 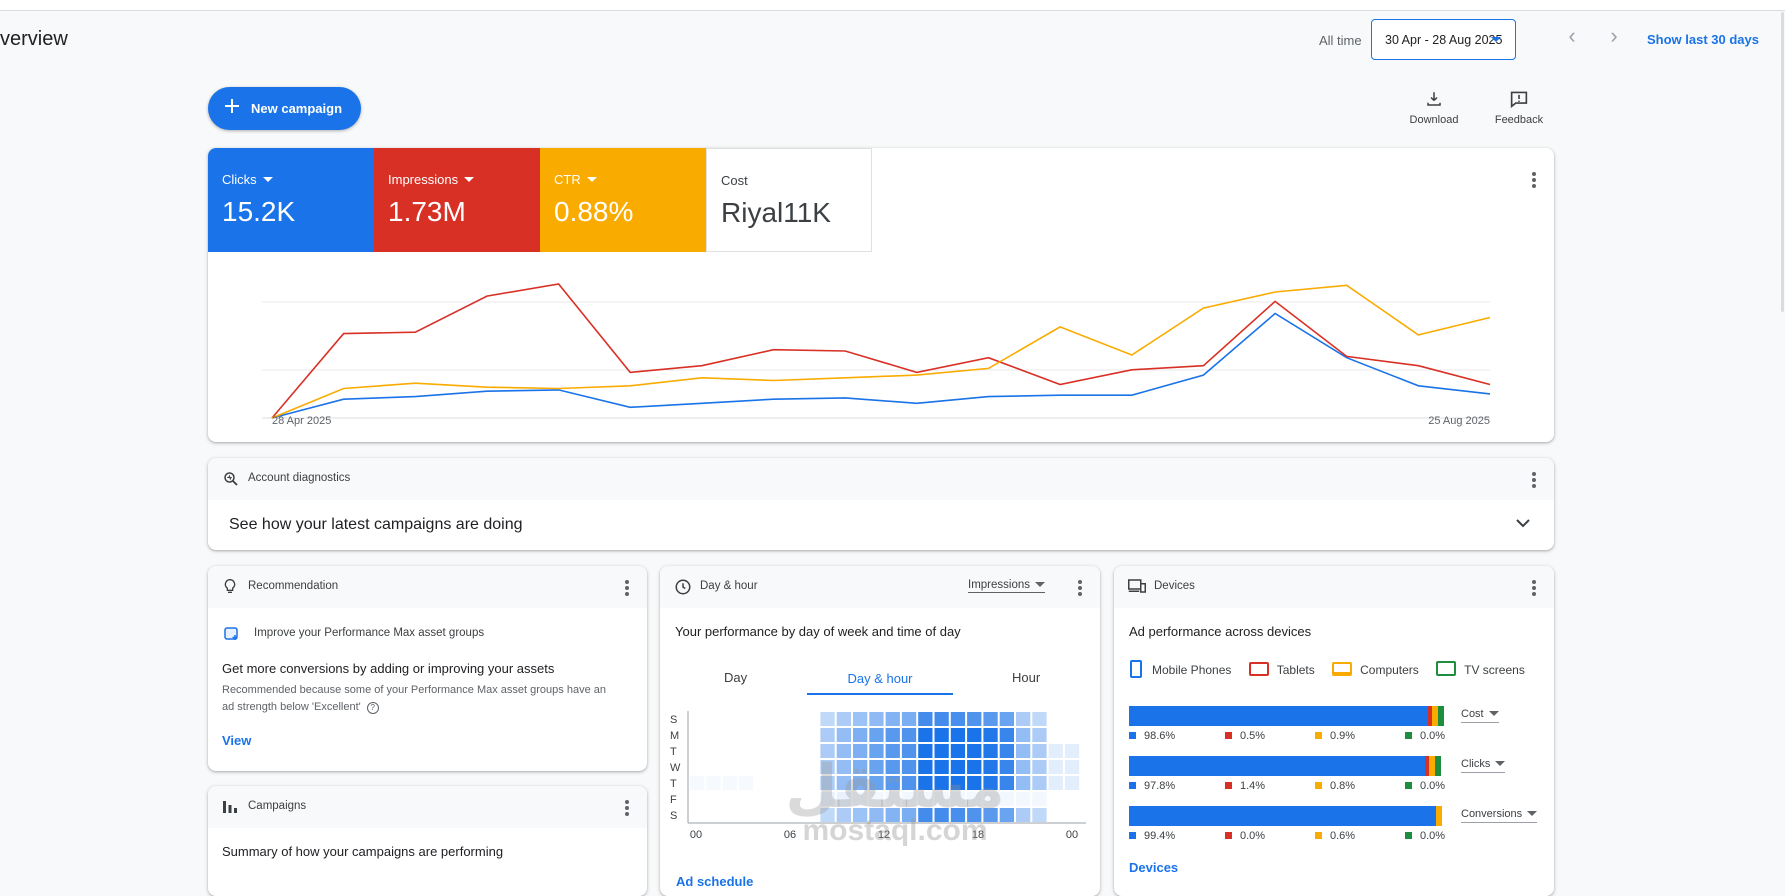 What do you see at coordinates (1703, 39) in the screenshot?
I see `show-last-30-days-link: Show last 30 days` at bounding box center [1703, 39].